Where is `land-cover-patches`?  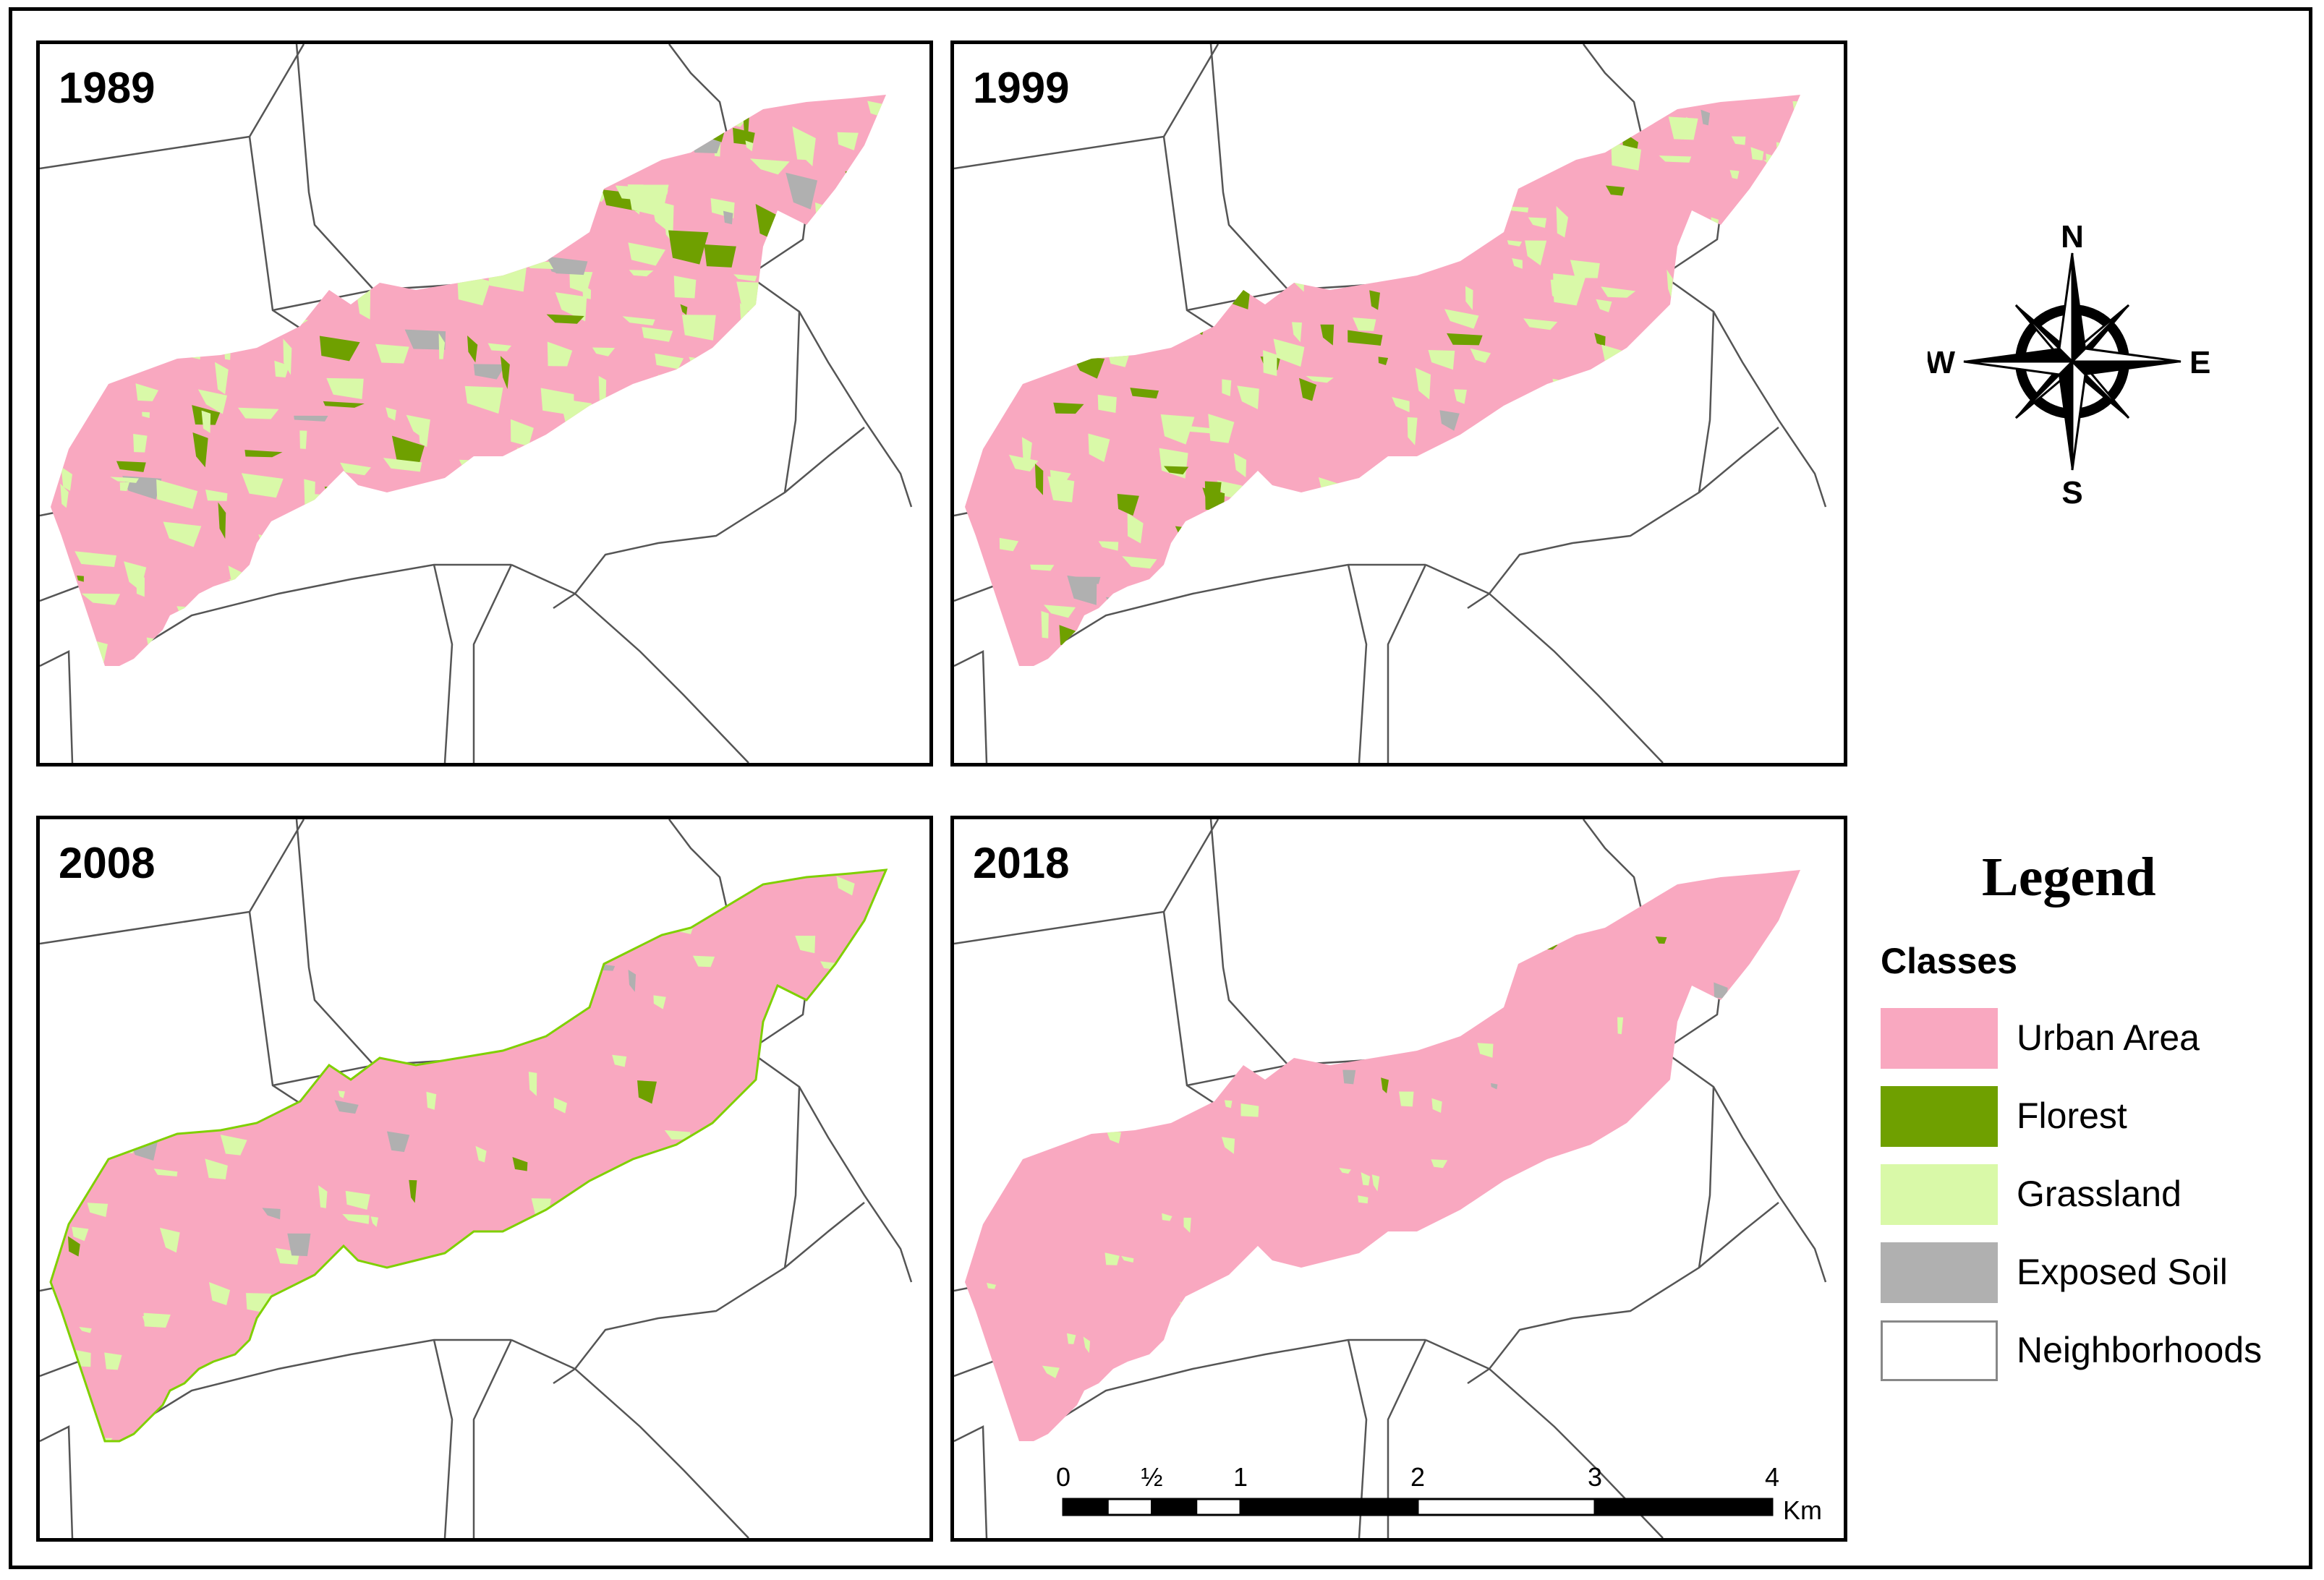
land-cover-patches is located at coordinates (468, 1155).